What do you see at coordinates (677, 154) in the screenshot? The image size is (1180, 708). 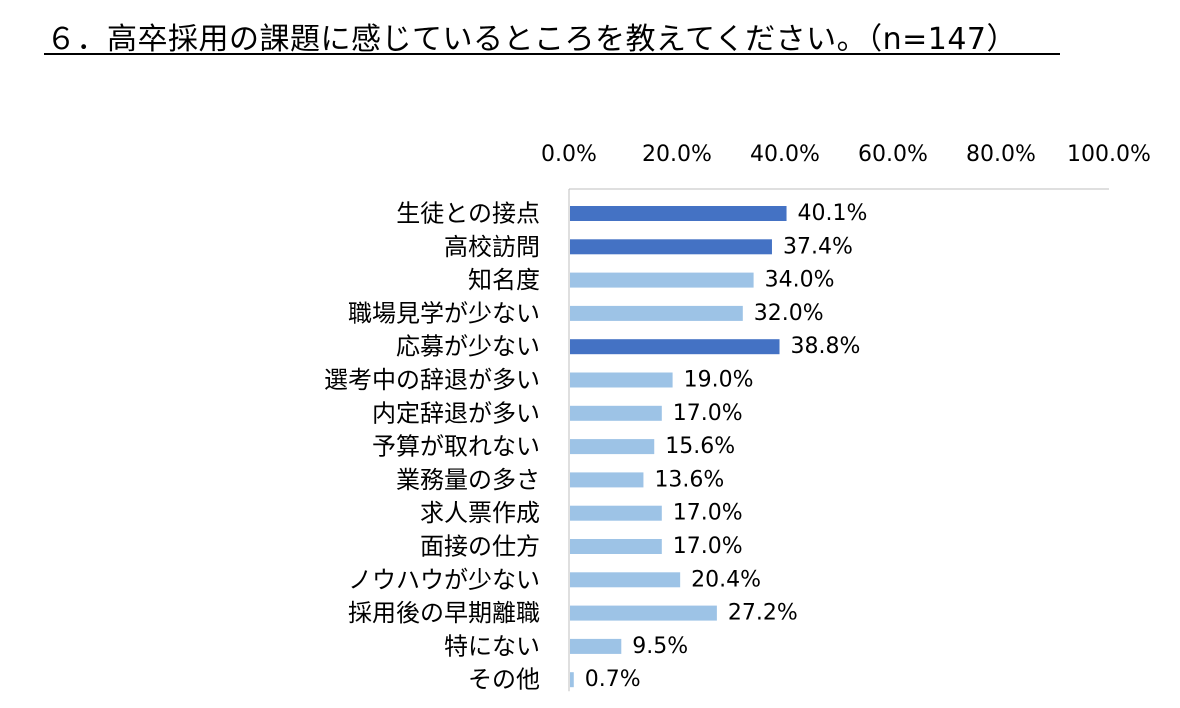 I see `x-tick-label: 20.0%` at bounding box center [677, 154].